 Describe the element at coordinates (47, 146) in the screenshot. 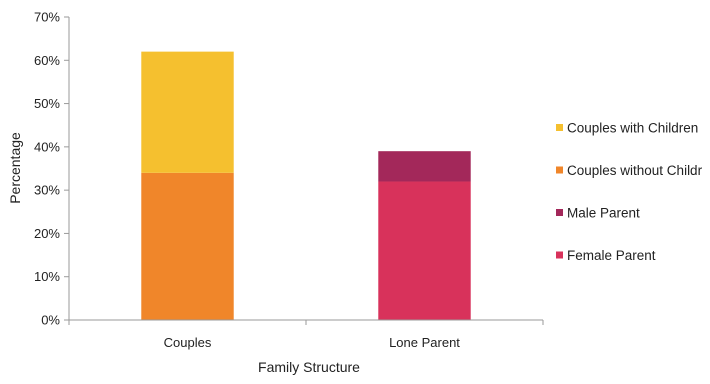

I see `y-tick-label: 40%` at that location.